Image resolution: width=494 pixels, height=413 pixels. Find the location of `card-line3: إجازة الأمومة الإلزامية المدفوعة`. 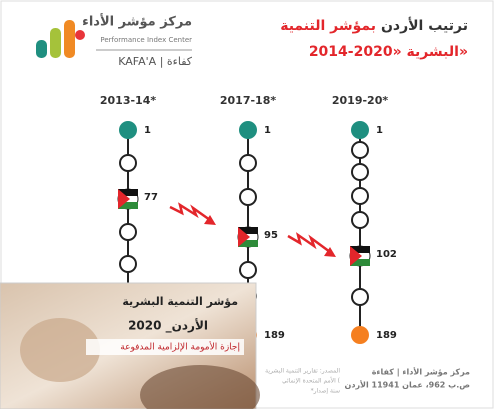

card-line3: إجازة الأمومة الإلزامية المدفوعة is located at coordinates (180, 347).